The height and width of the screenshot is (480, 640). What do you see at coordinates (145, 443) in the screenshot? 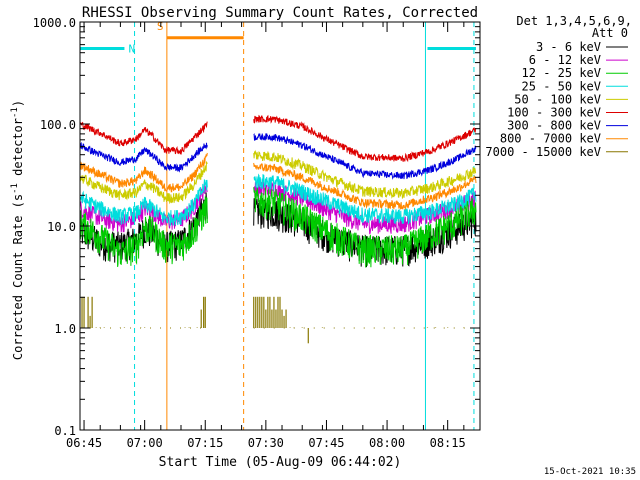
I see `x-tick-label-1: 07:00` at bounding box center [145, 443].